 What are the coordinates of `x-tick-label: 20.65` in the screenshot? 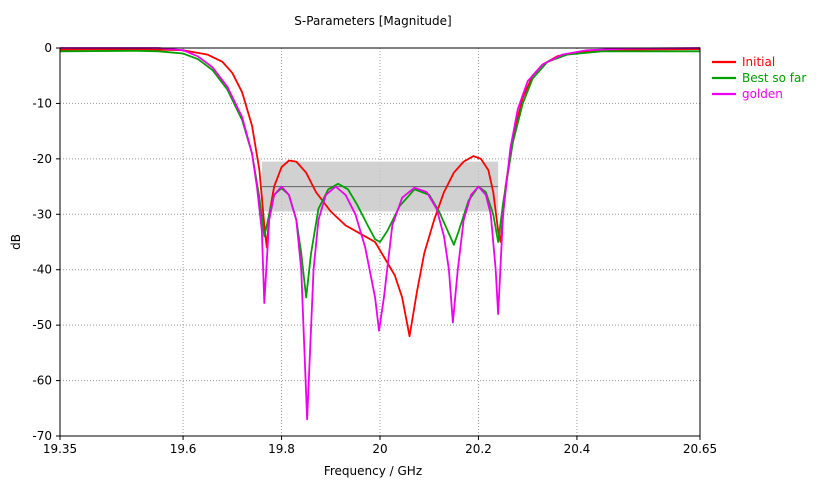 It's located at (700, 449).